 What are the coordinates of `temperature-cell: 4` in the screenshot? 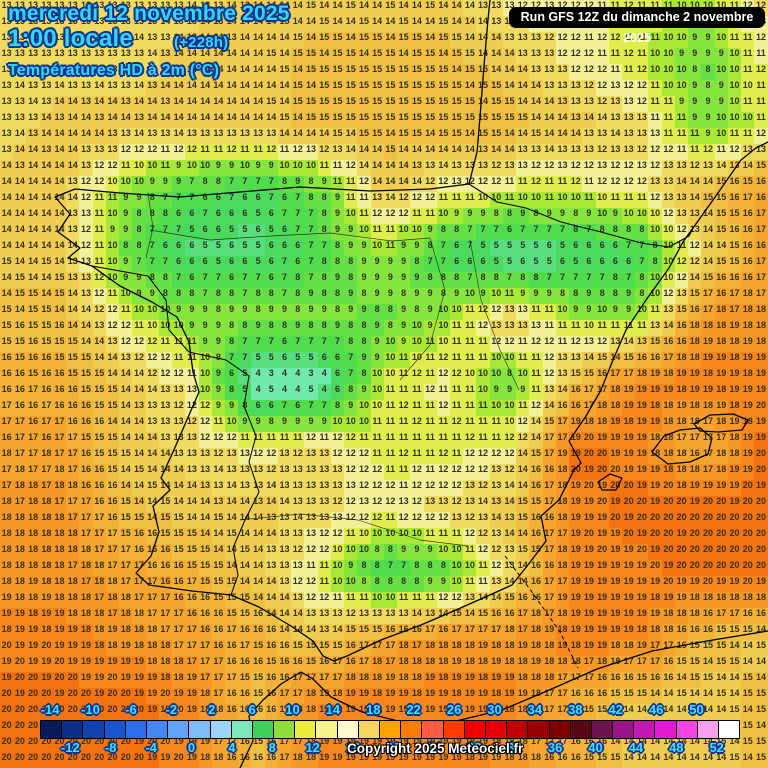 It's located at (298, 392).